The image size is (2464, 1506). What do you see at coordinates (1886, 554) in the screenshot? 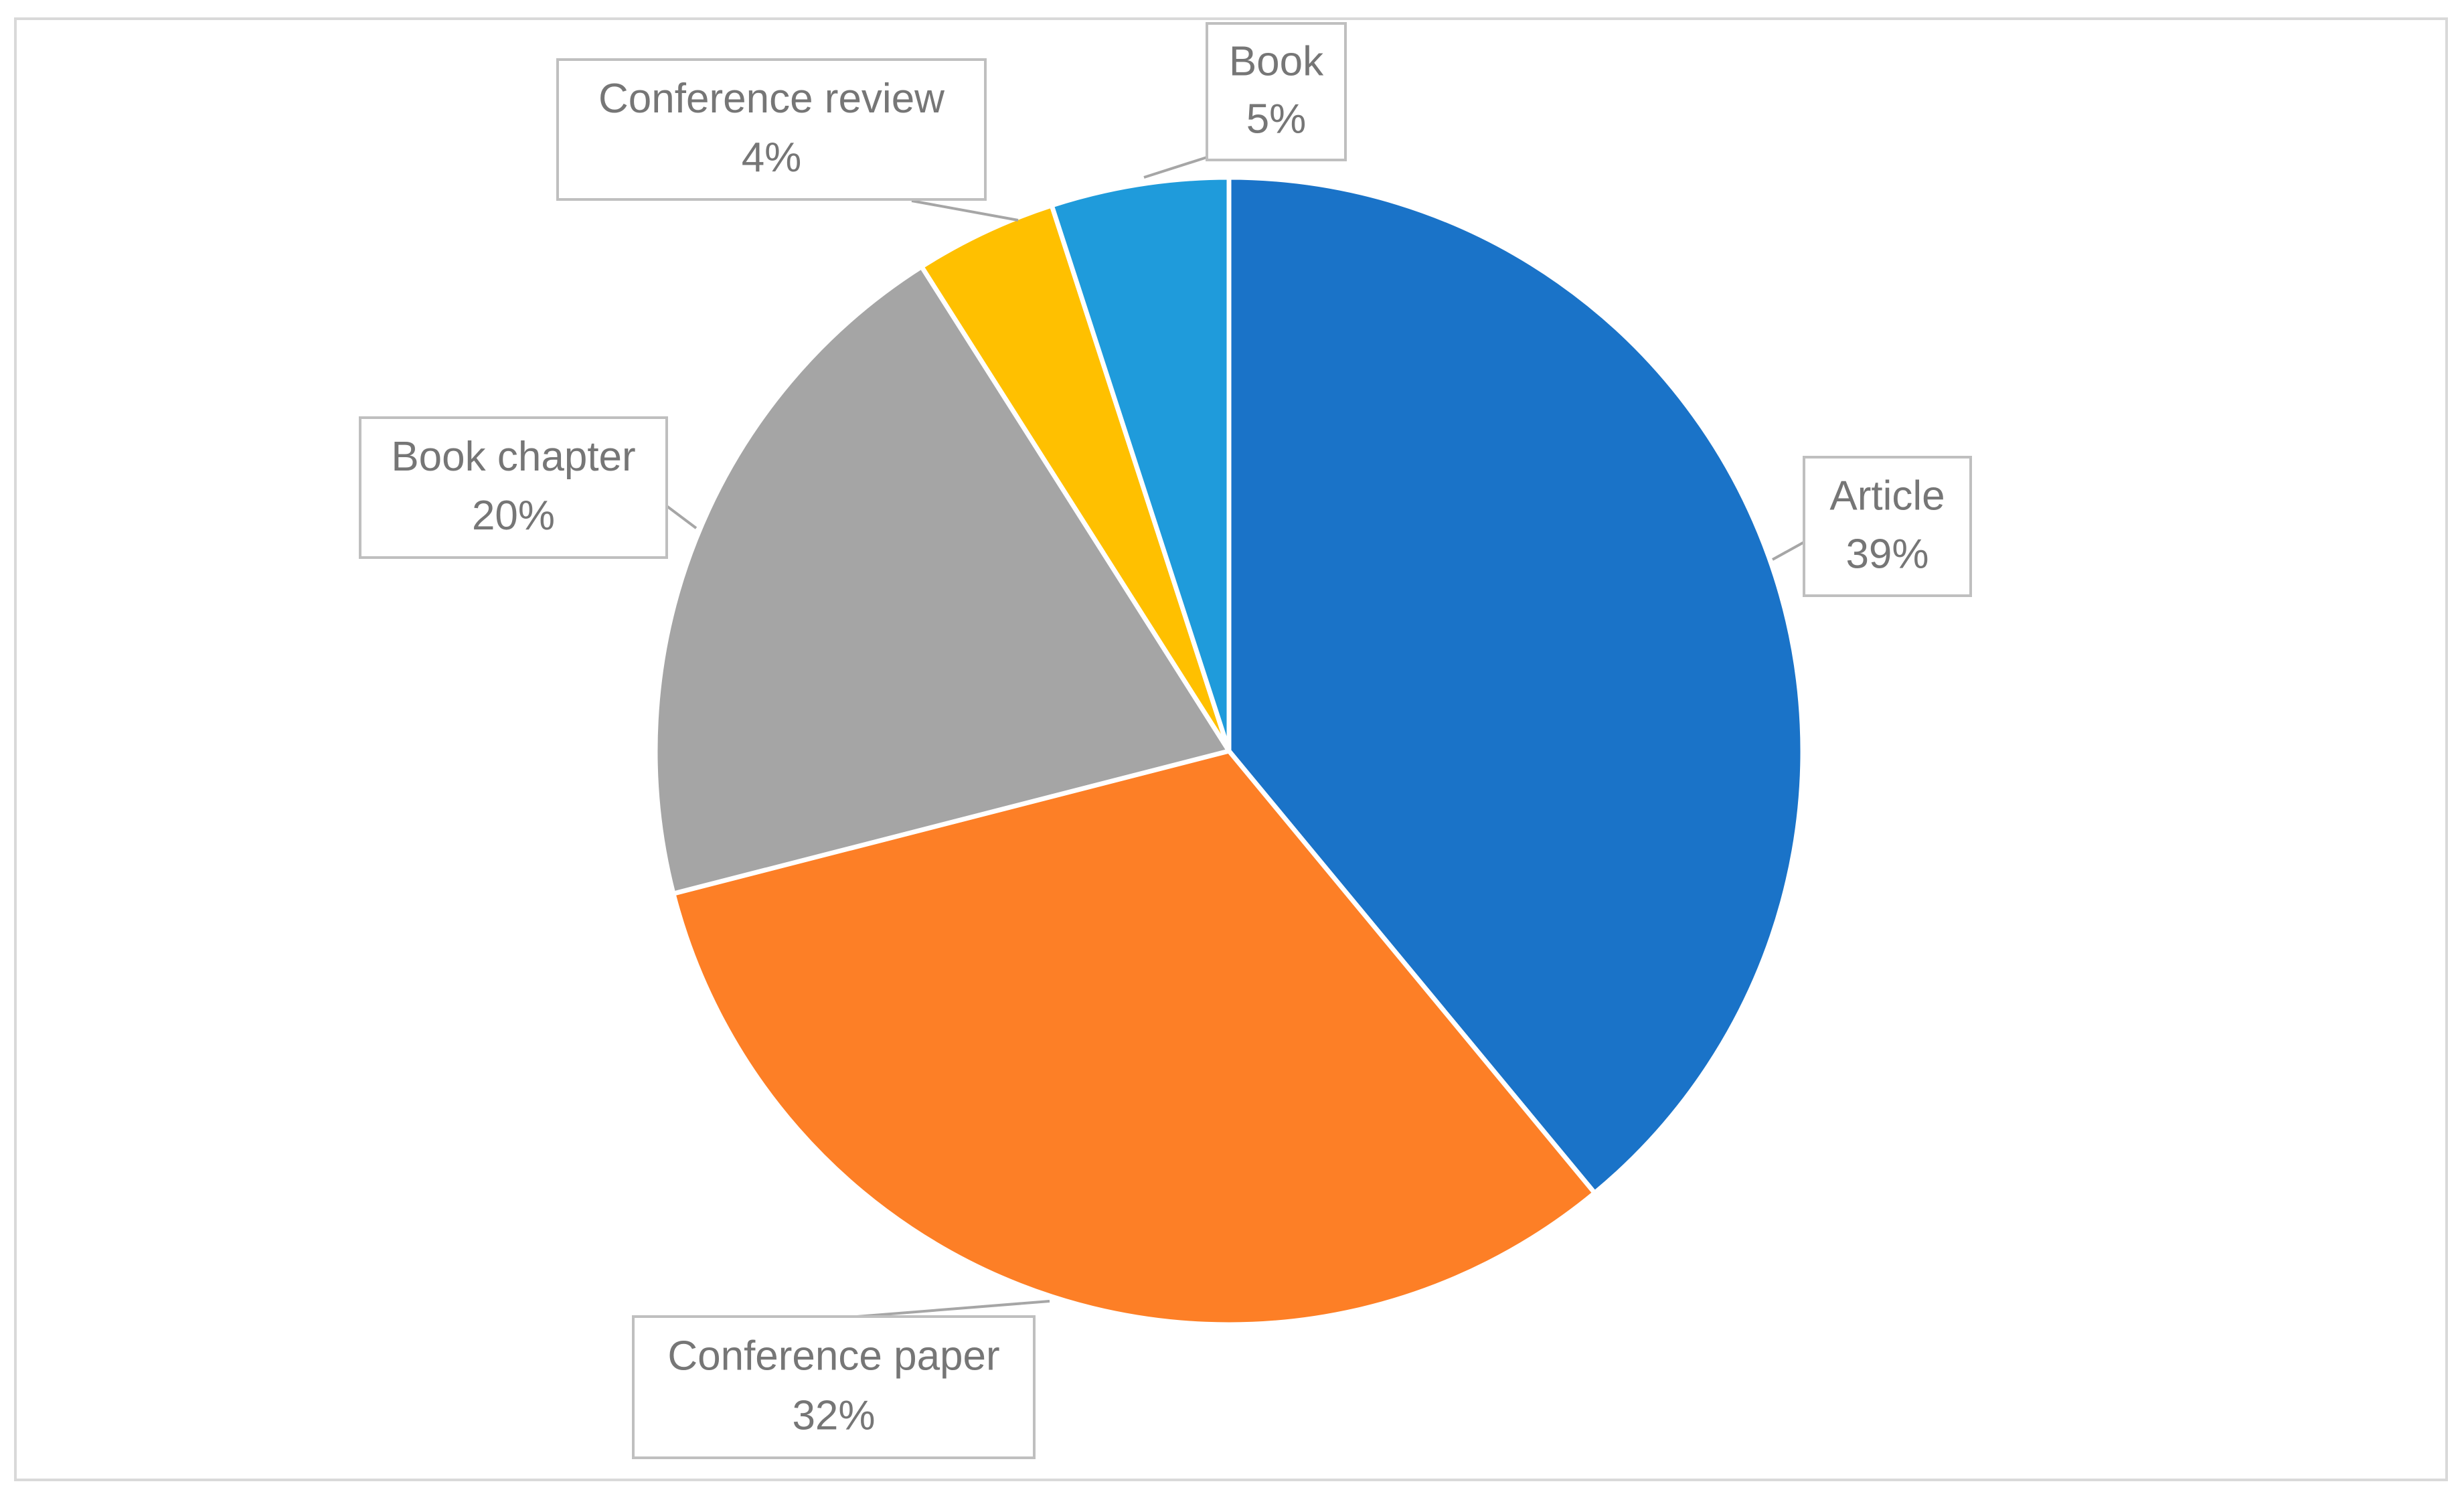
I see `value-label: 39%` at bounding box center [1886, 554].